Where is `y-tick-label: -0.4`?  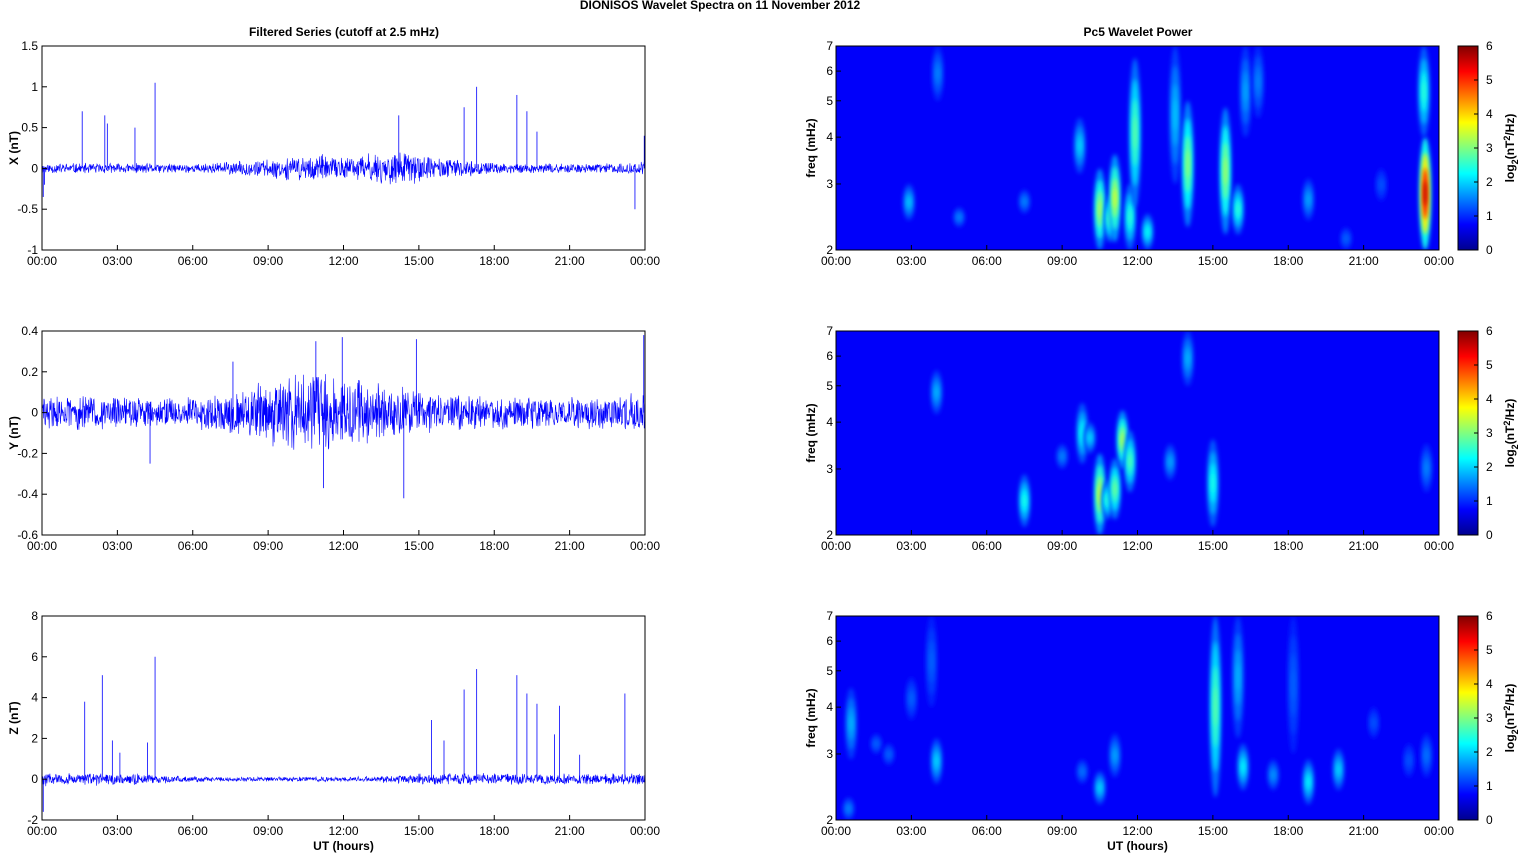
y-tick-label: -0.4 is located at coordinates (27, 494).